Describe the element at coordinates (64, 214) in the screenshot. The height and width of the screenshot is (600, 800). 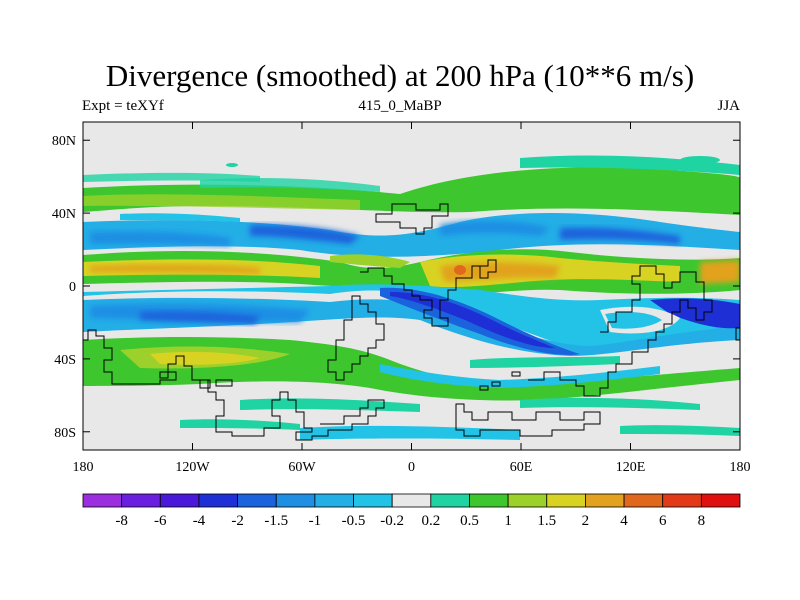
I see `y-tick-label: 40N` at that location.